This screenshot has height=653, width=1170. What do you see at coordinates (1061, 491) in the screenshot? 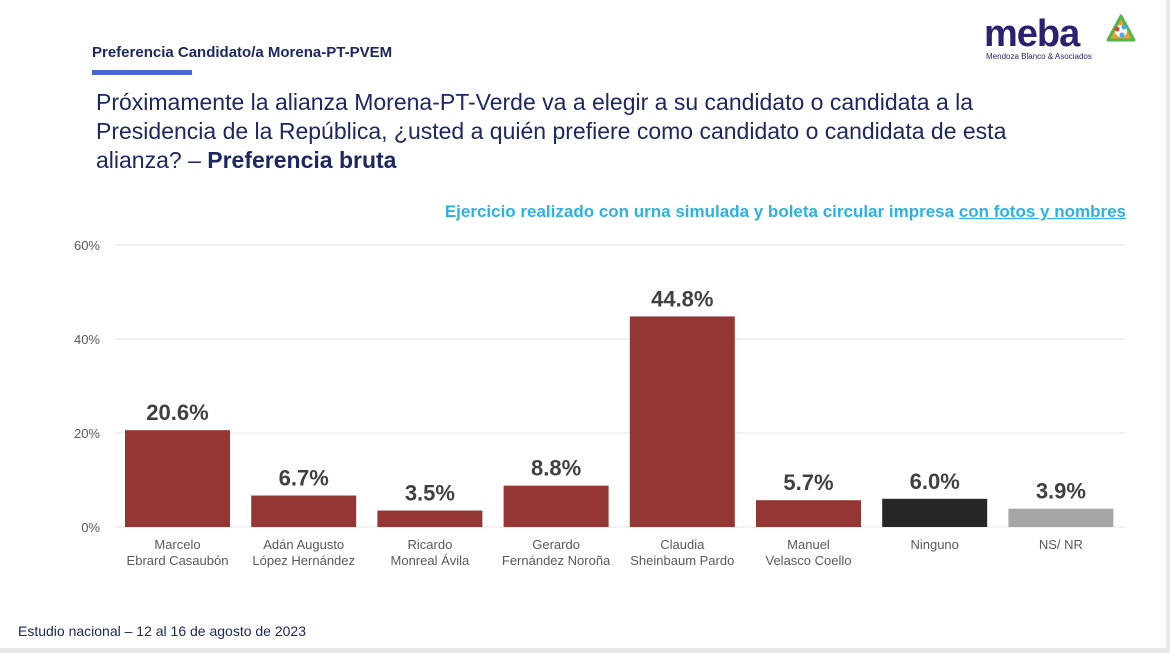
I see `data-label: 3.9%` at bounding box center [1061, 491].